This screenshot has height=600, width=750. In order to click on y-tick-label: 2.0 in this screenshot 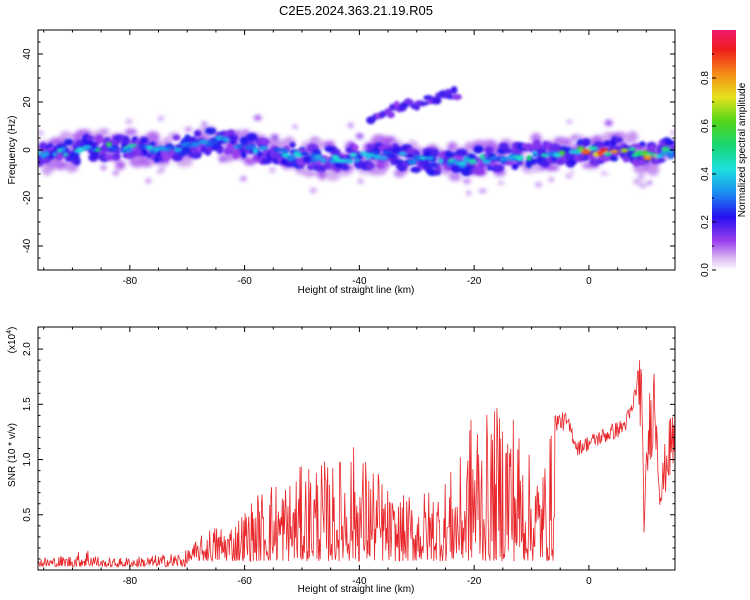, I will do `click(27, 349)`.